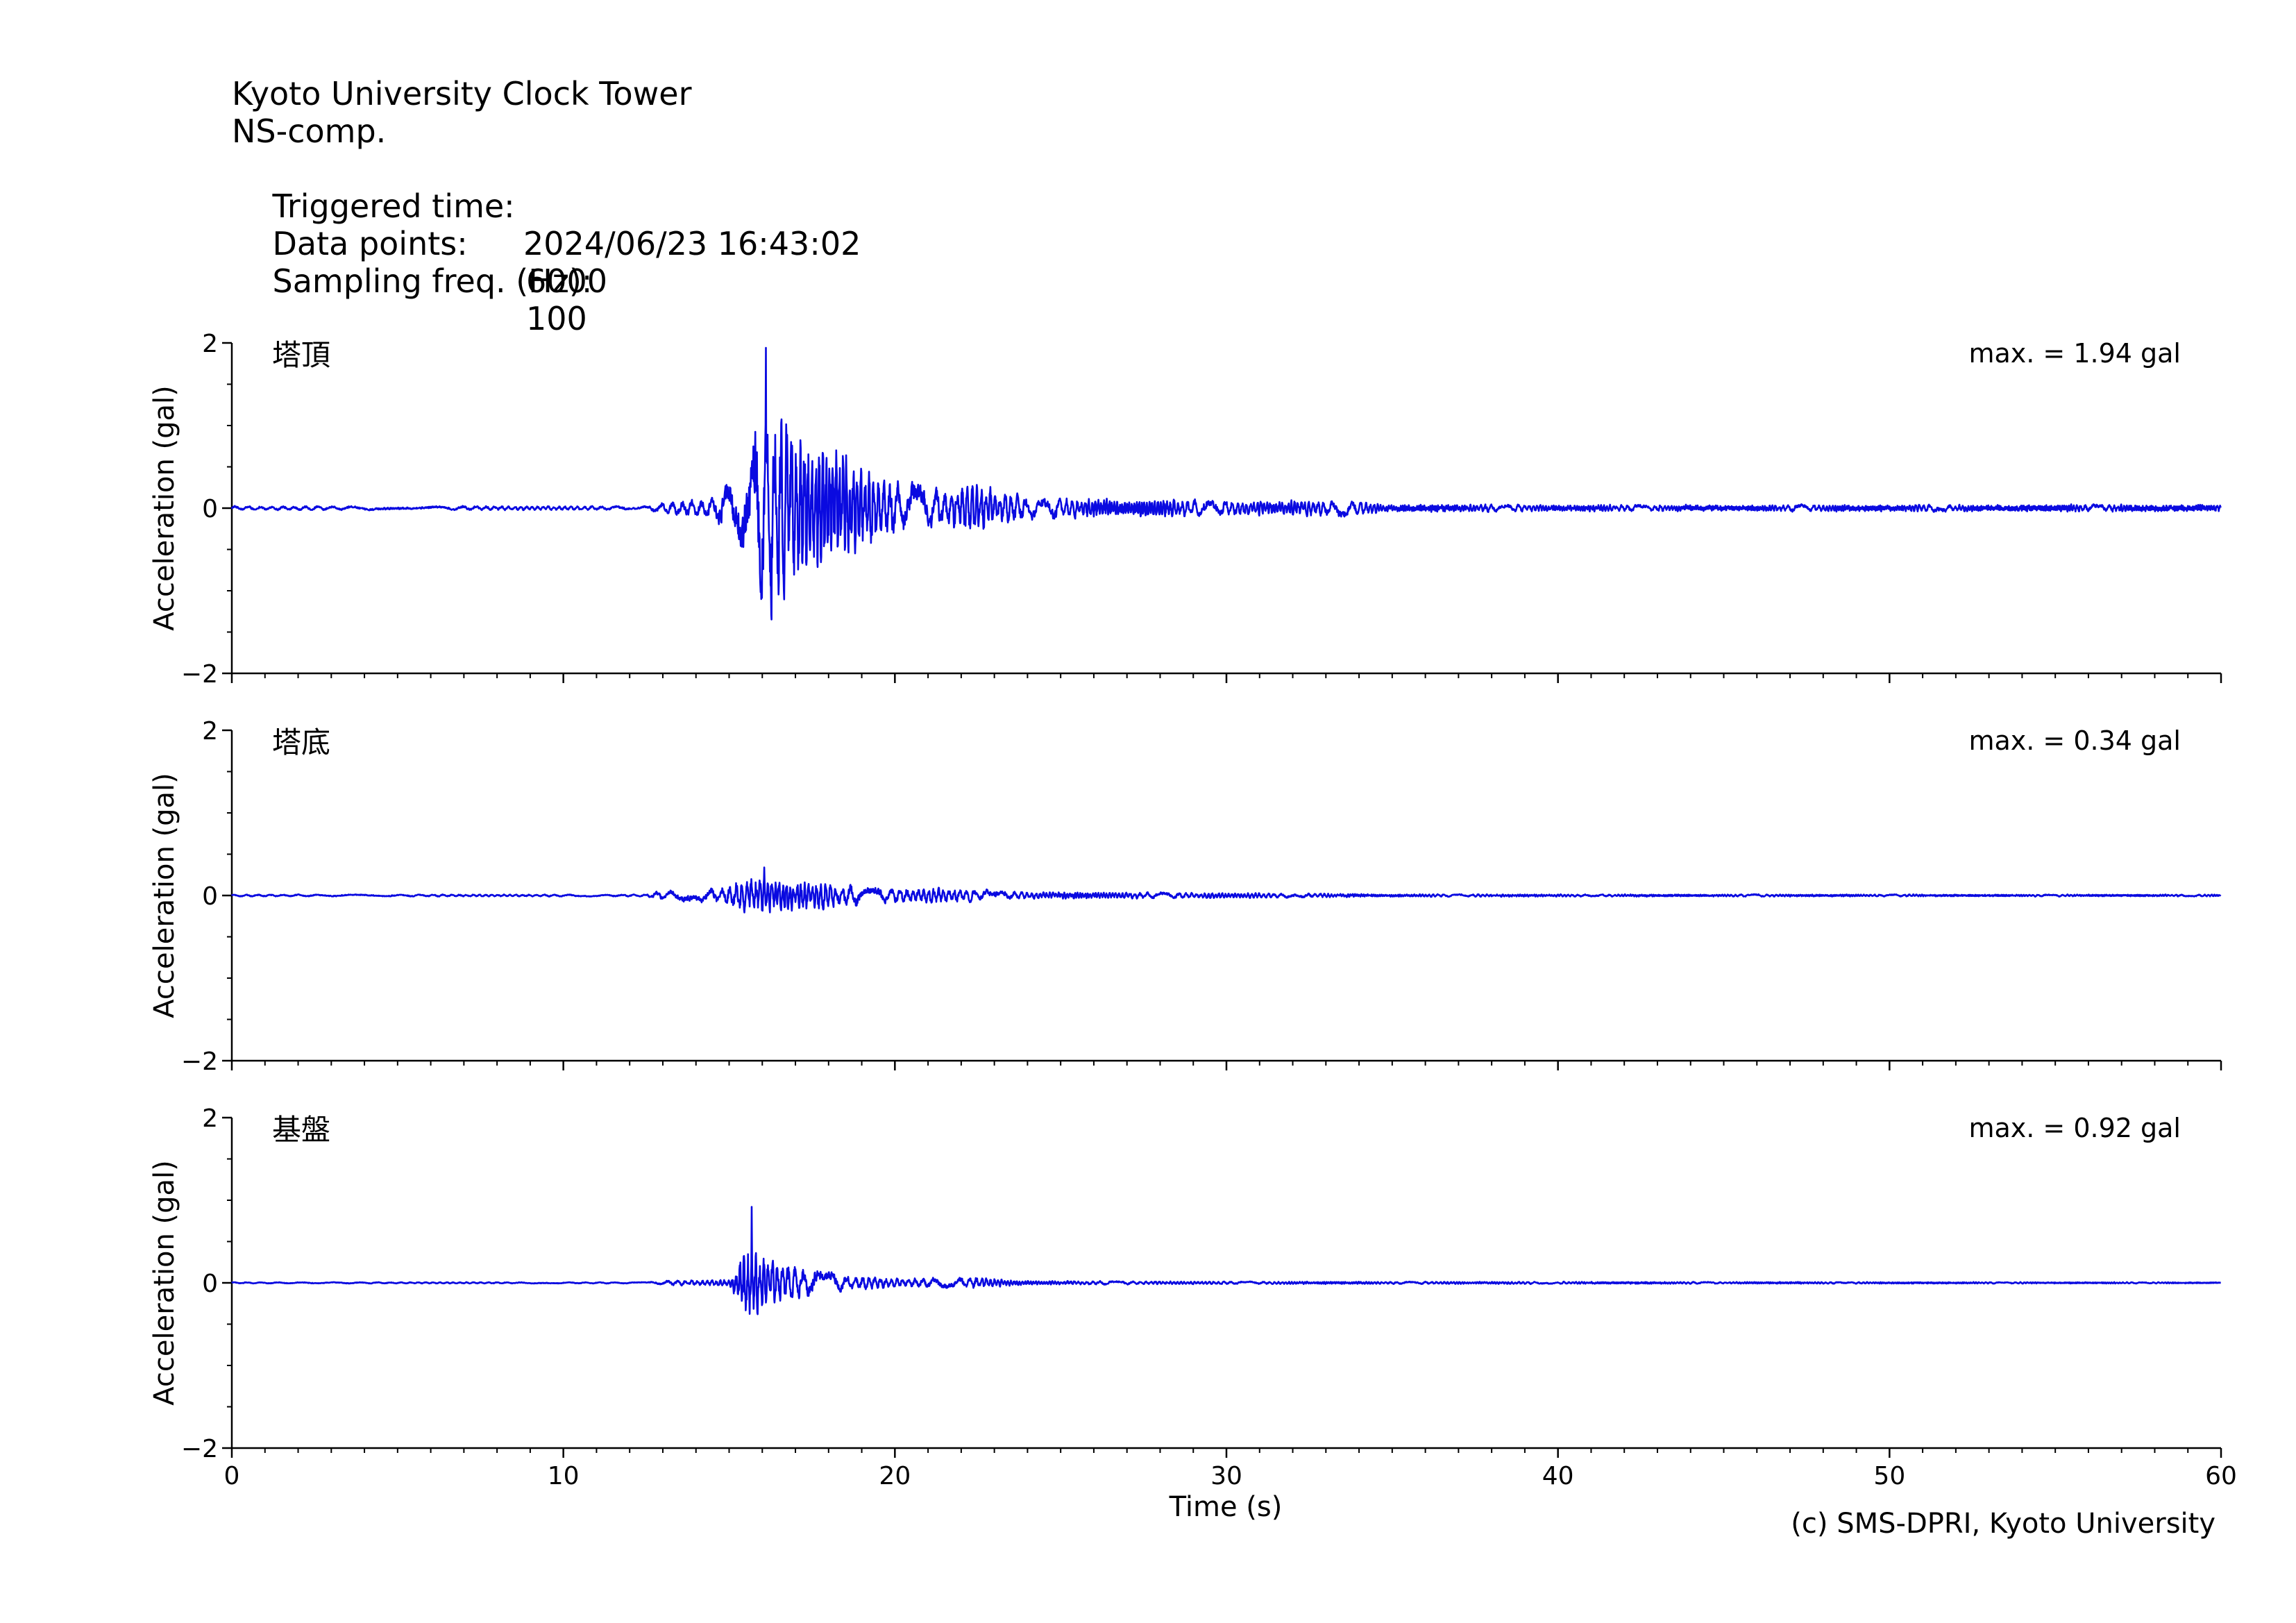  Describe the element at coordinates (557, 318) in the screenshot. I see `sampling-freq-value: 100` at that location.